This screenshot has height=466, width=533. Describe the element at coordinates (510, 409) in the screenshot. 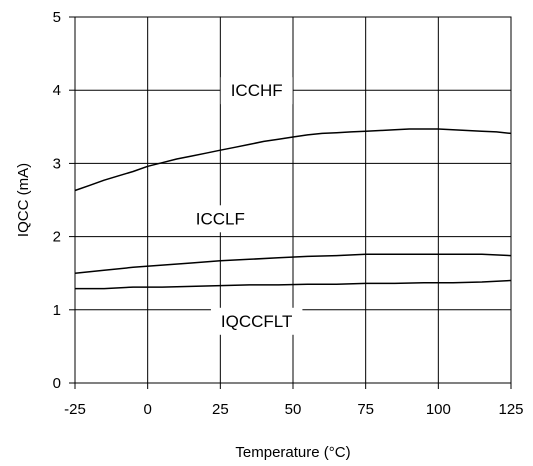

I see `x-tick-label: 125` at that location.